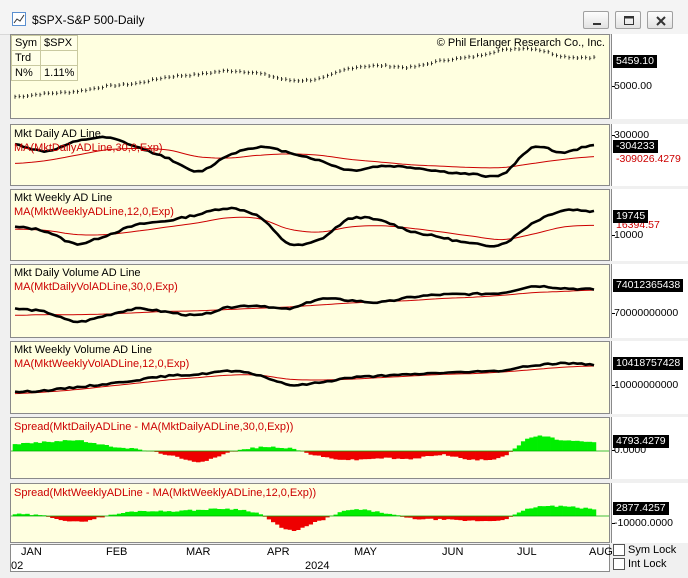 This screenshot has width=688, height=578. Describe the element at coordinates (631, 216) in the screenshot. I see `weekly-ad-last-tag: 19745` at that location.